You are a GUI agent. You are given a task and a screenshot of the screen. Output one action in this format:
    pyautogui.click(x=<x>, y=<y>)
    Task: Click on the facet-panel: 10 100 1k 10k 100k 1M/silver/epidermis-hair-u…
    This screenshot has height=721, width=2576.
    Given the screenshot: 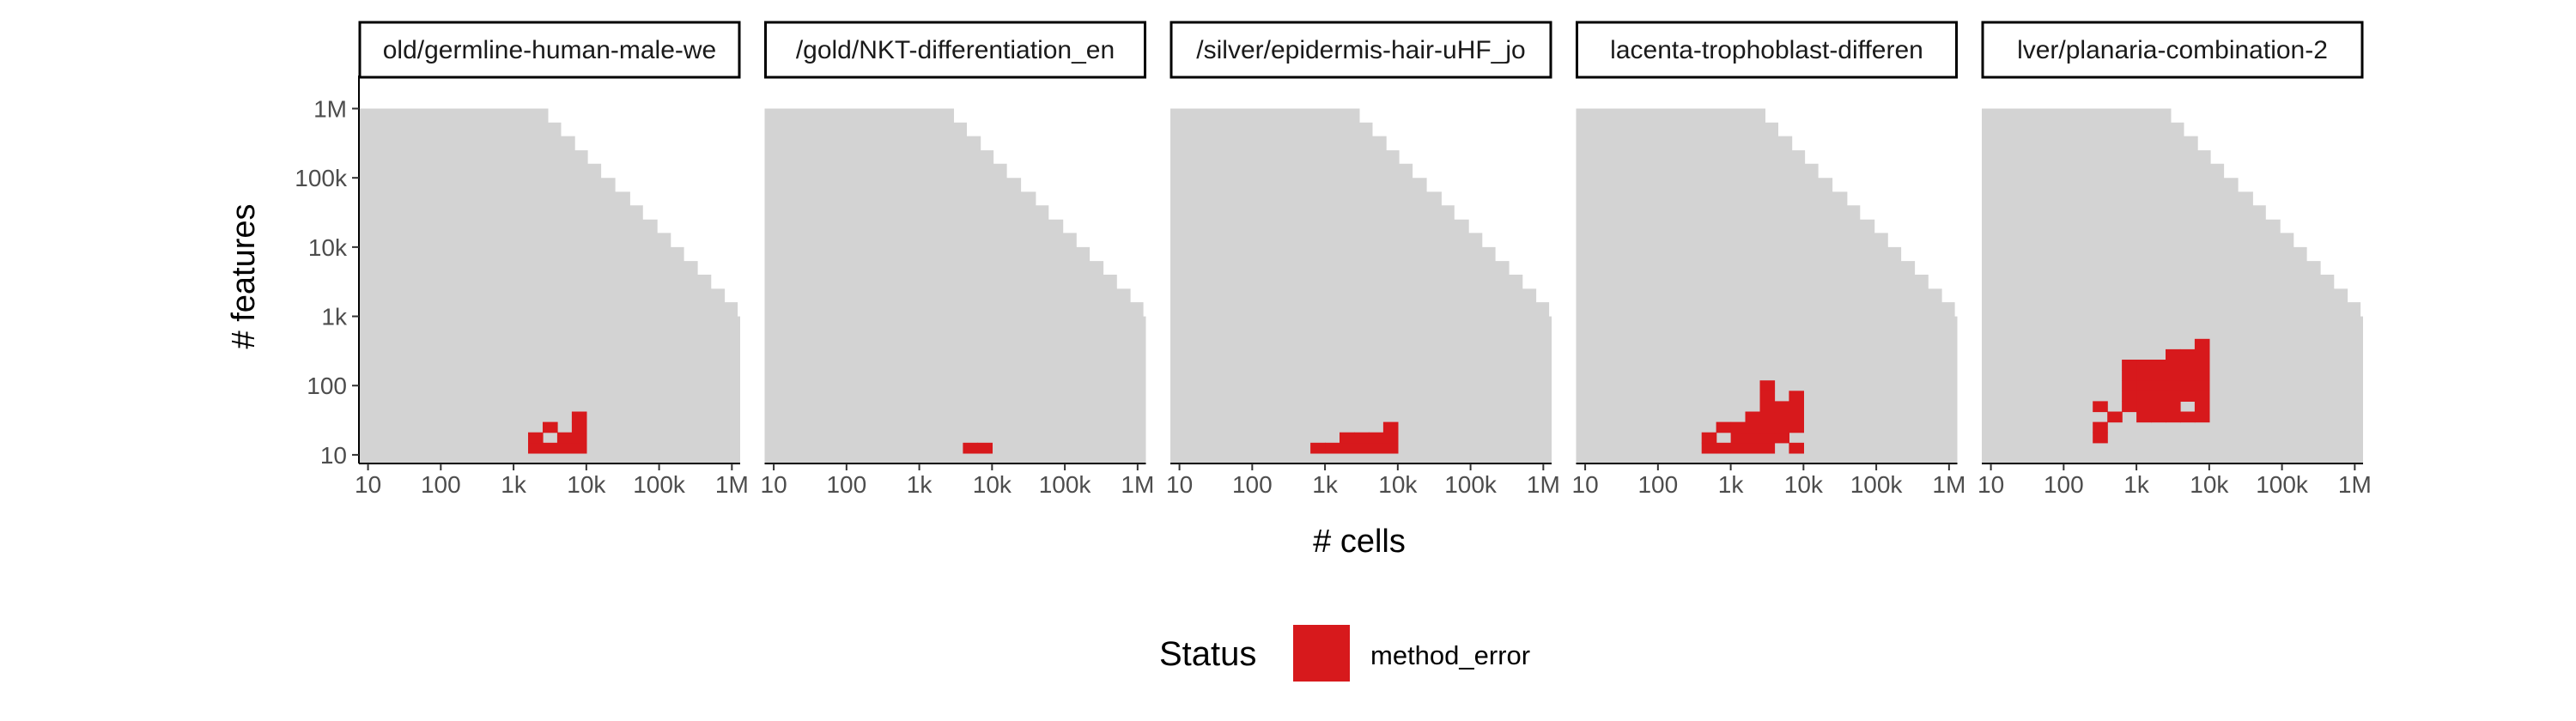 What is the action you would take?
    pyautogui.click(x=1363, y=259)
    